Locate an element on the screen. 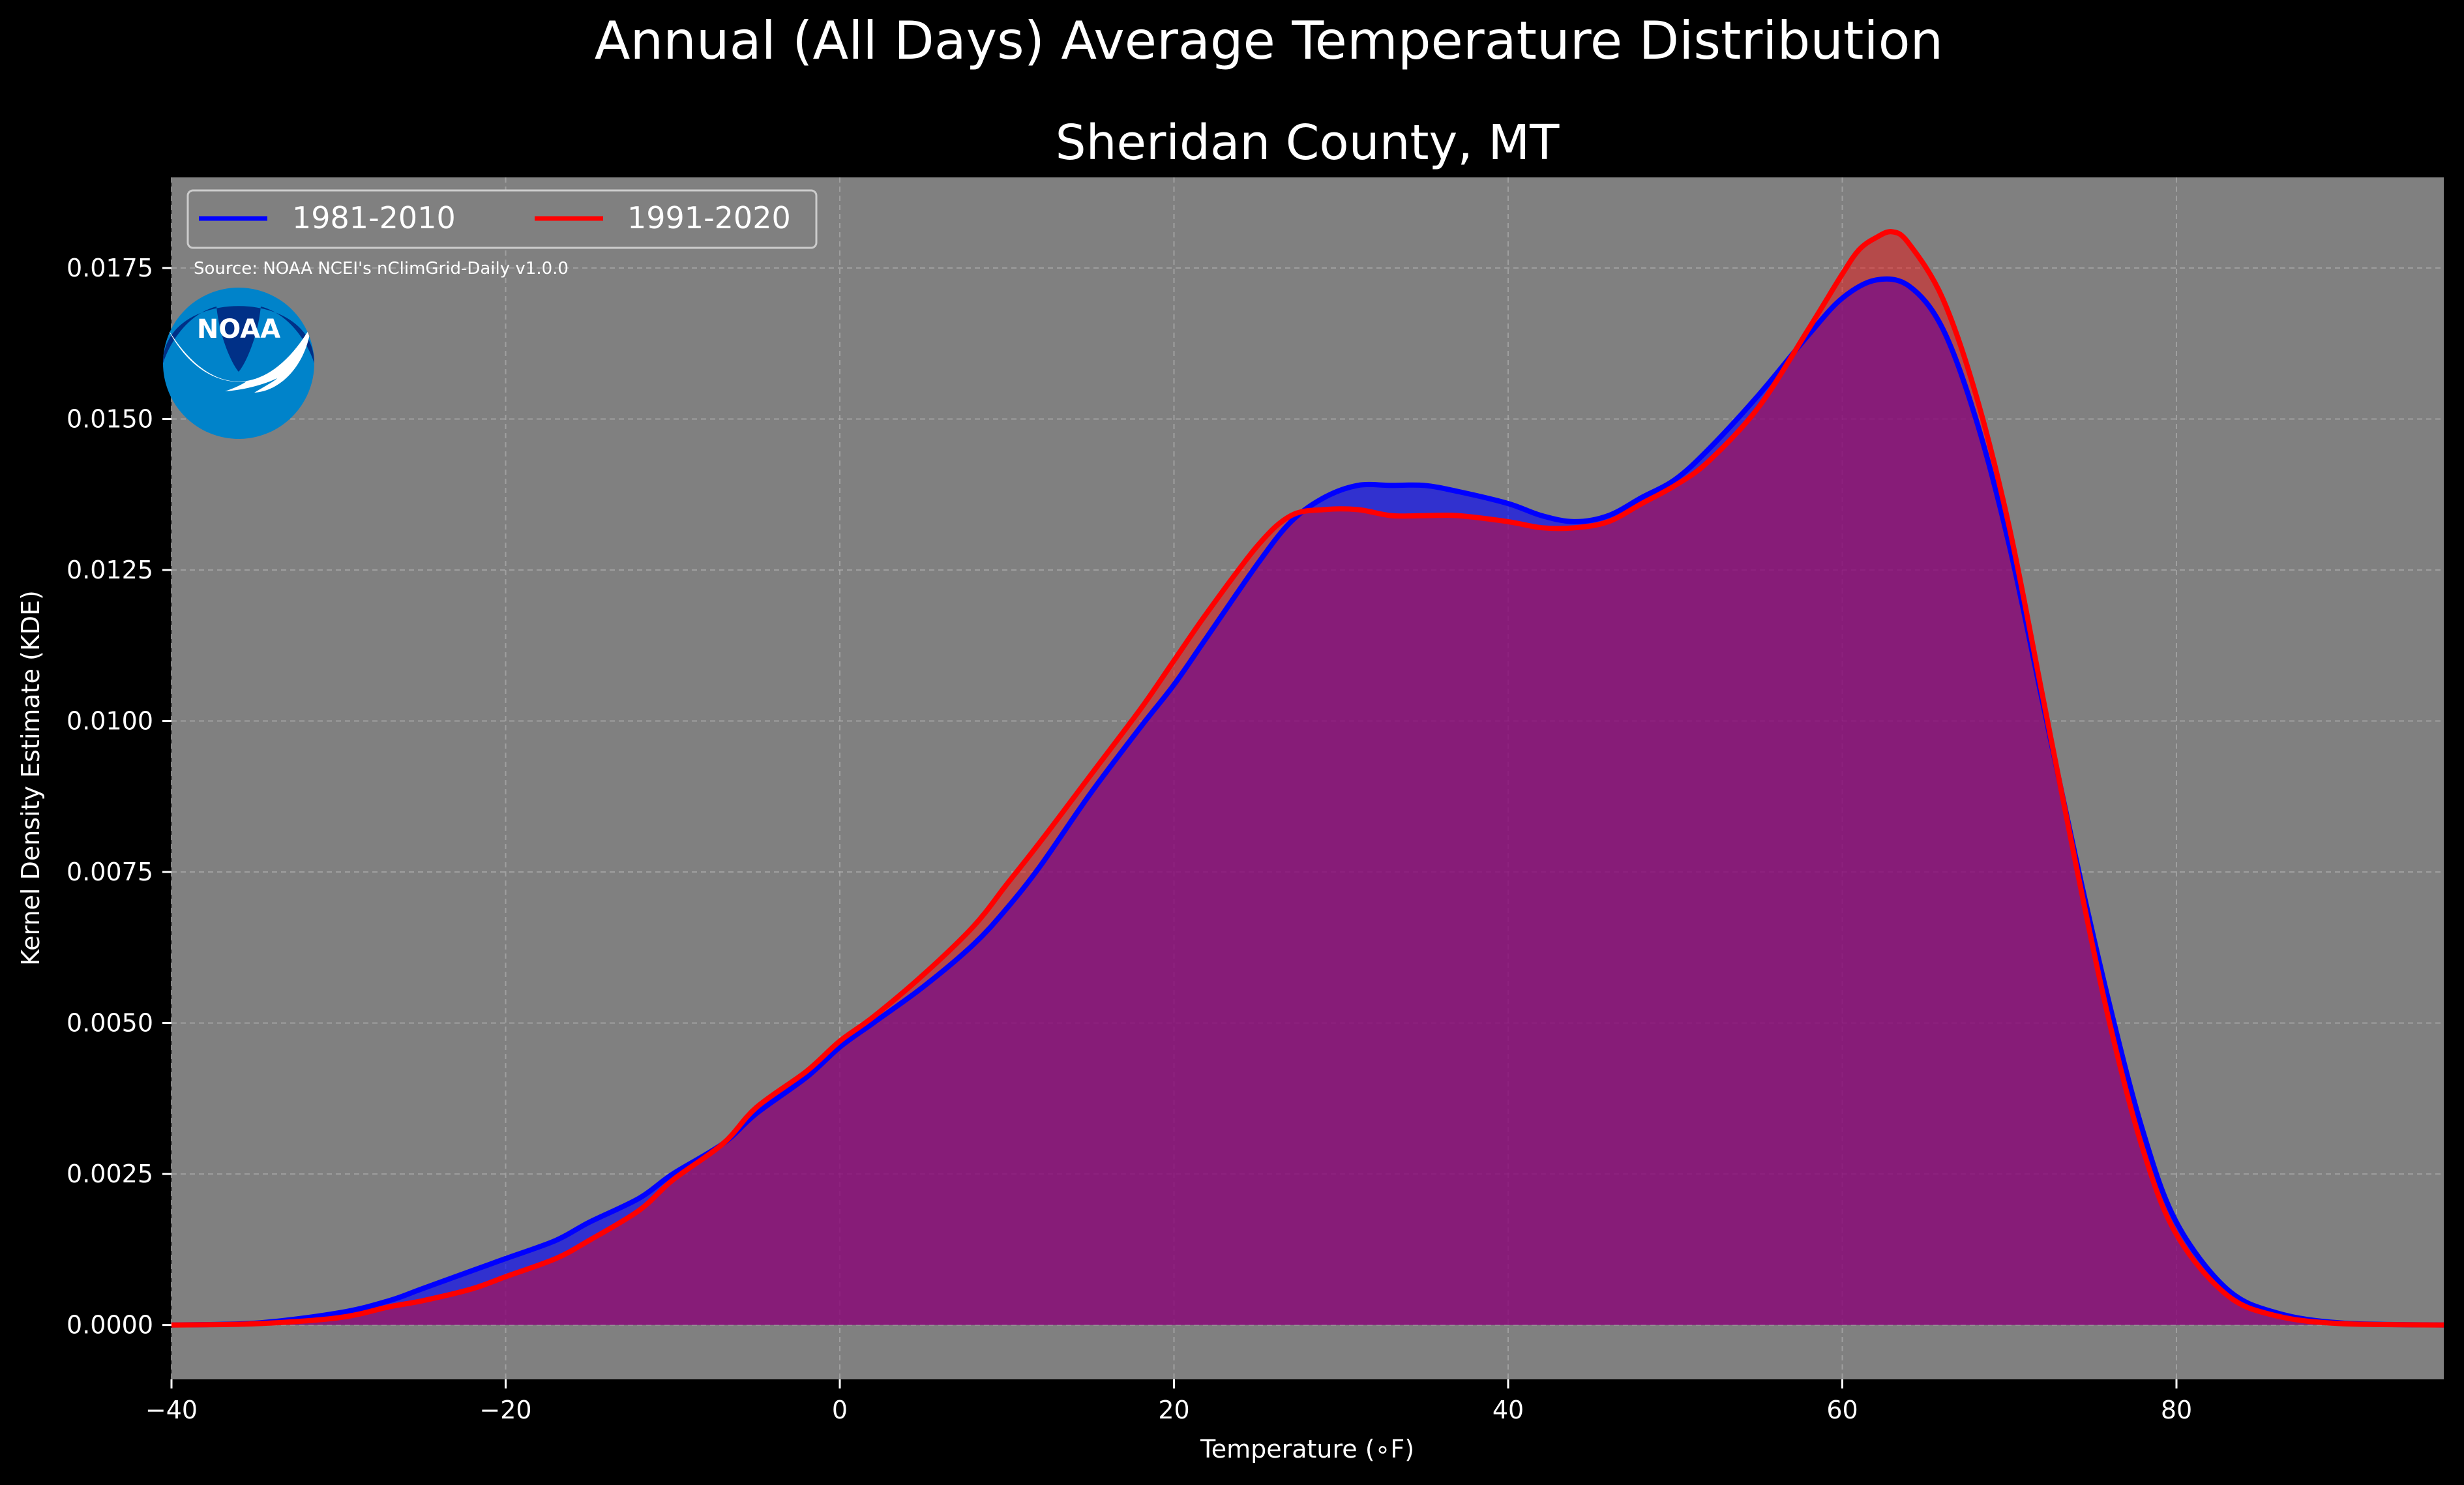 The image size is (2464, 1485). x-tick-label: 0 is located at coordinates (840, 1410).